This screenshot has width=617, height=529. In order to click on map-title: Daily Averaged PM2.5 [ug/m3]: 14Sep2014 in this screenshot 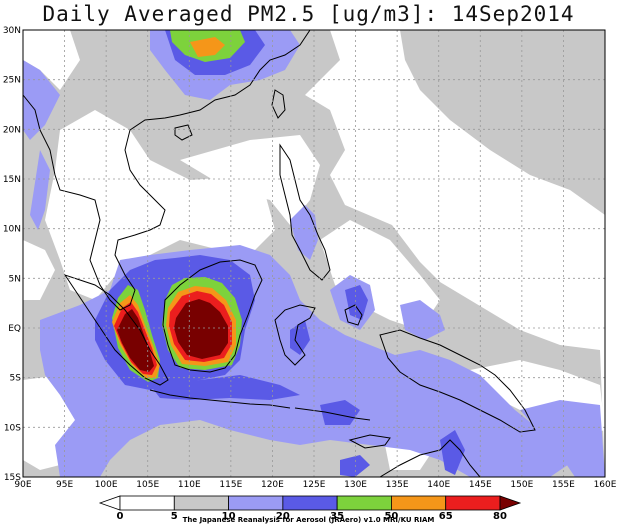, I will do `click(308, 14)`.